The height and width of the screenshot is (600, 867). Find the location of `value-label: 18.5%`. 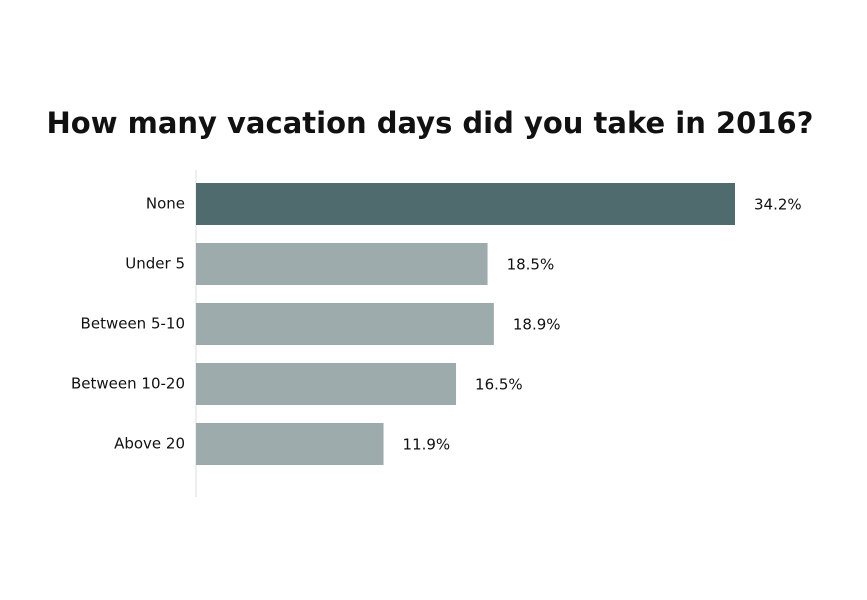

value-label: 18.5% is located at coordinates (531, 265).